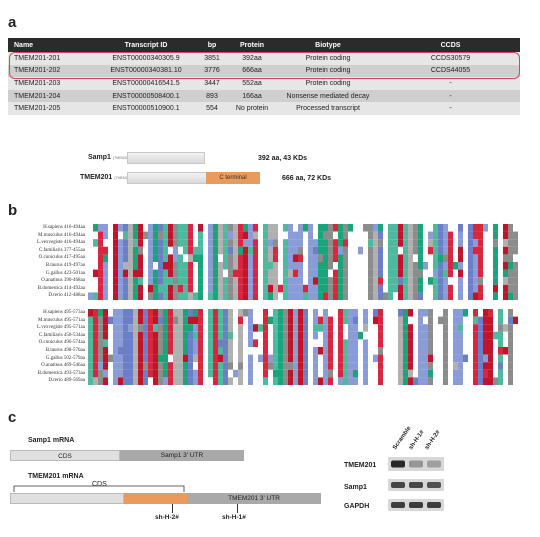 This screenshot has height=537, width=540. What do you see at coordinates (13, 210) in the screenshot?
I see `panel-b-label: b` at bounding box center [13, 210].